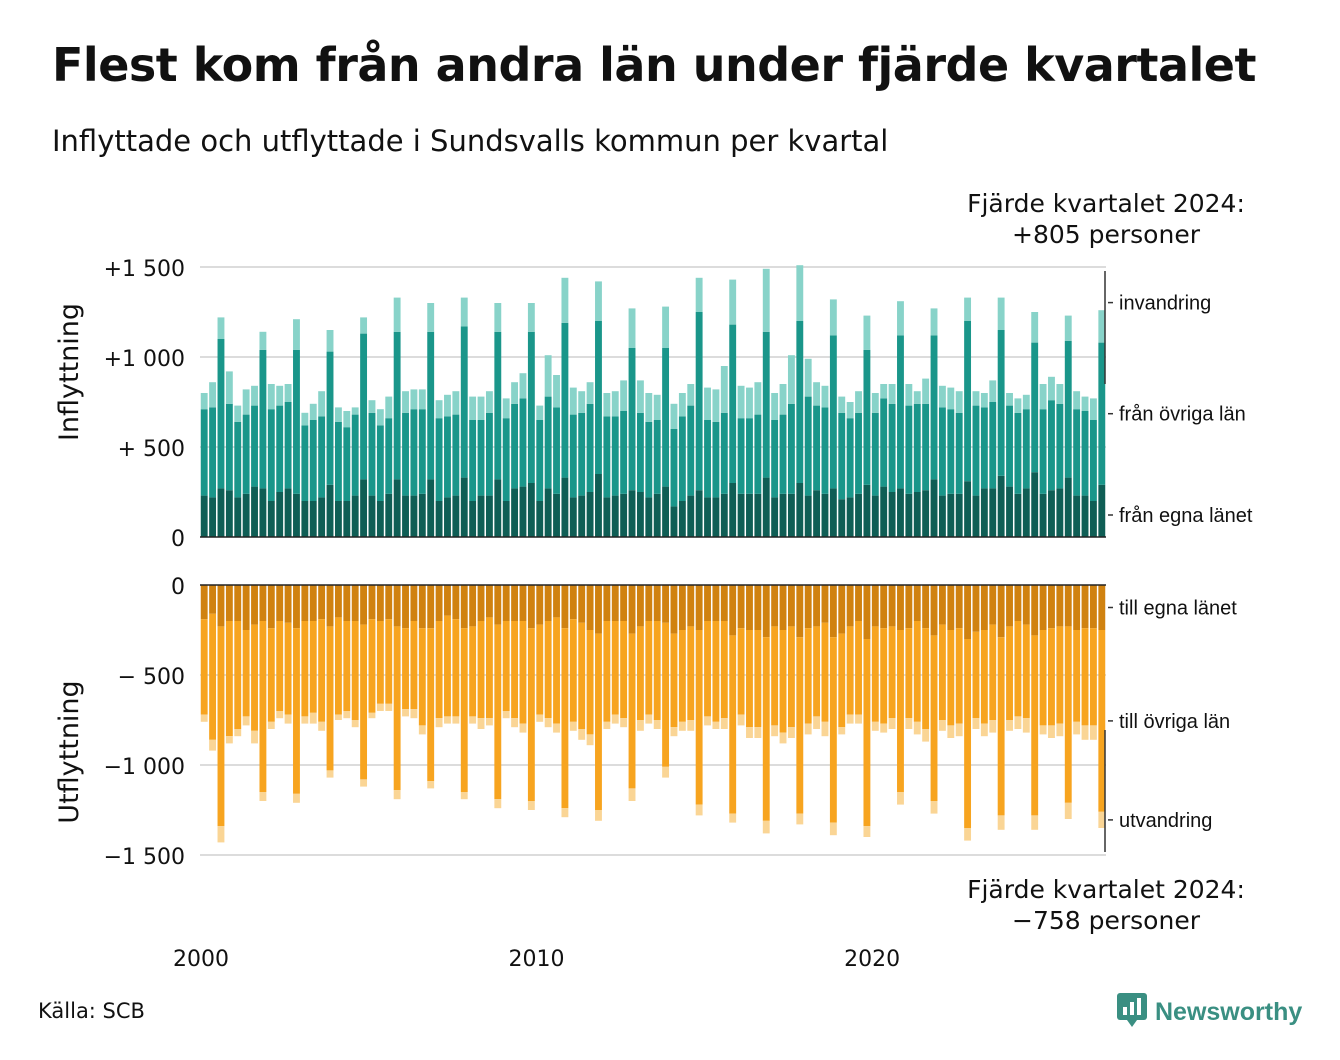 This screenshot has width=1340, height=1060. Describe the element at coordinates (144, 269) in the screenshot. I see `y-tick-label: +1 500` at that location.